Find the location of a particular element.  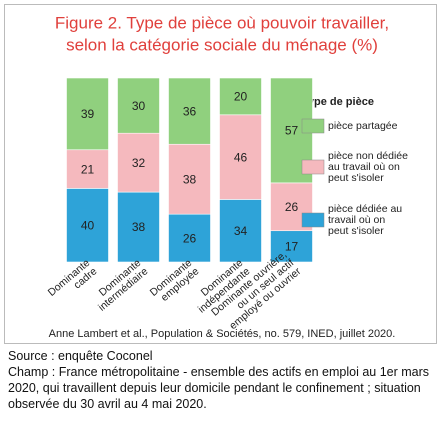

legend-label: pièce partagée is located at coordinates (363, 126).